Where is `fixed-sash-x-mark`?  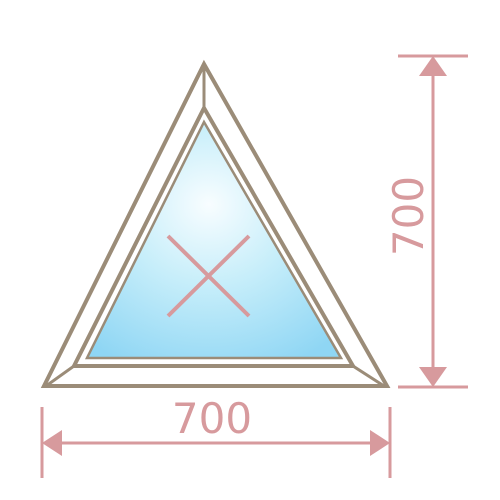
fixed-sash-x-mark is located at coordinates (208, 276).